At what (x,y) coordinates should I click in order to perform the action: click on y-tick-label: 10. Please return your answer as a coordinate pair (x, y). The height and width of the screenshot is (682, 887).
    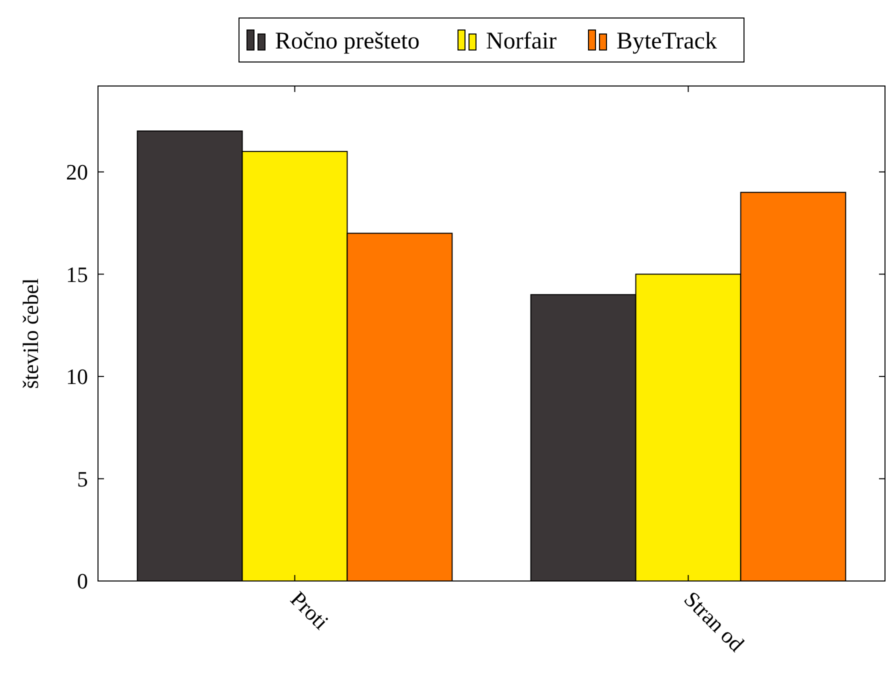
    Looking at the image, I should click on (77, 377).